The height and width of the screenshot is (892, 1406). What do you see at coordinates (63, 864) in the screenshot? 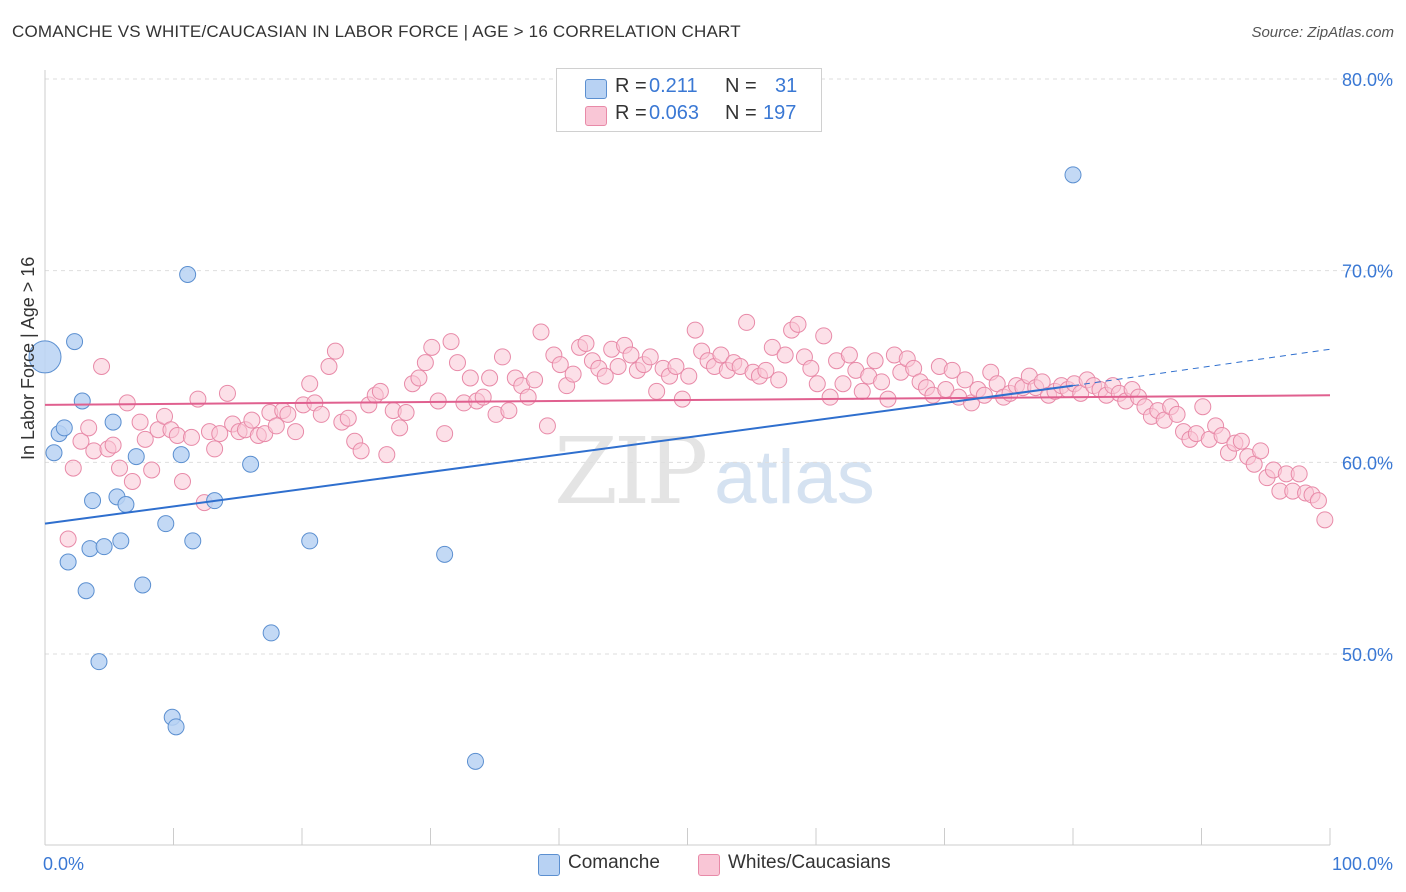
I see `x-tick-label: 0.0%` at bounding box center [63, 864].